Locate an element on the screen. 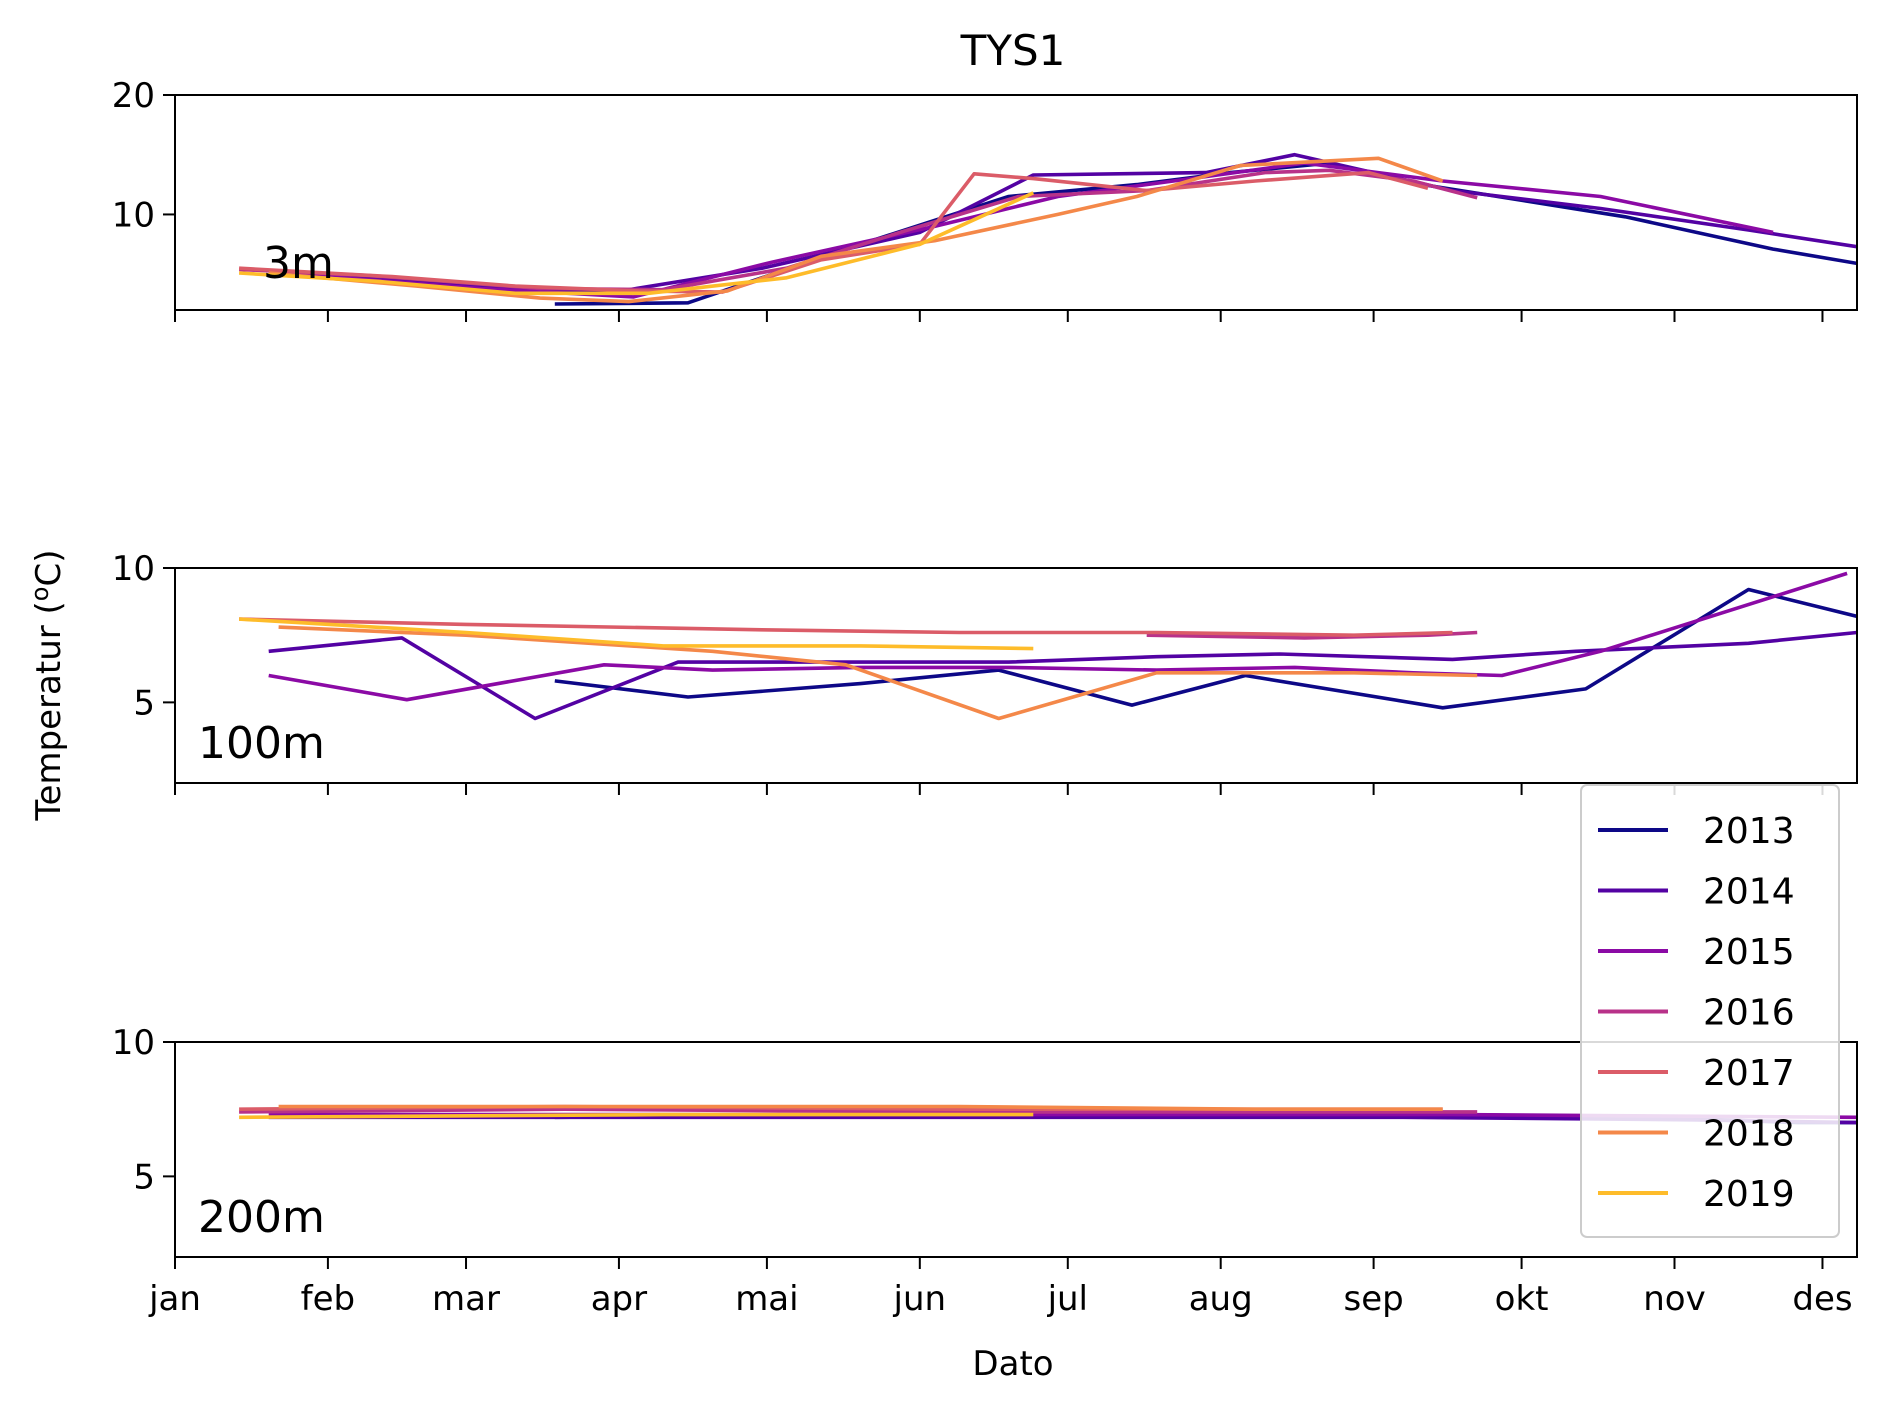  legend-label-2016: 2016 is located at coordinates (1749, 1013).